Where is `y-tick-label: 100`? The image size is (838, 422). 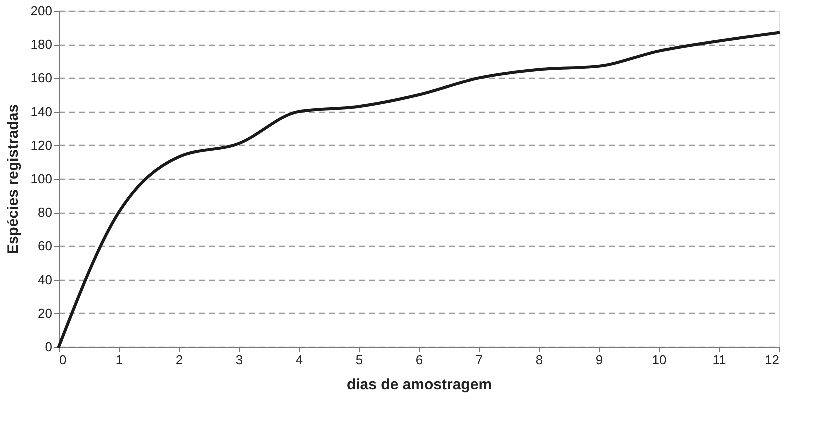 y-tick-label: 100 is located at coordinates (41, 179).